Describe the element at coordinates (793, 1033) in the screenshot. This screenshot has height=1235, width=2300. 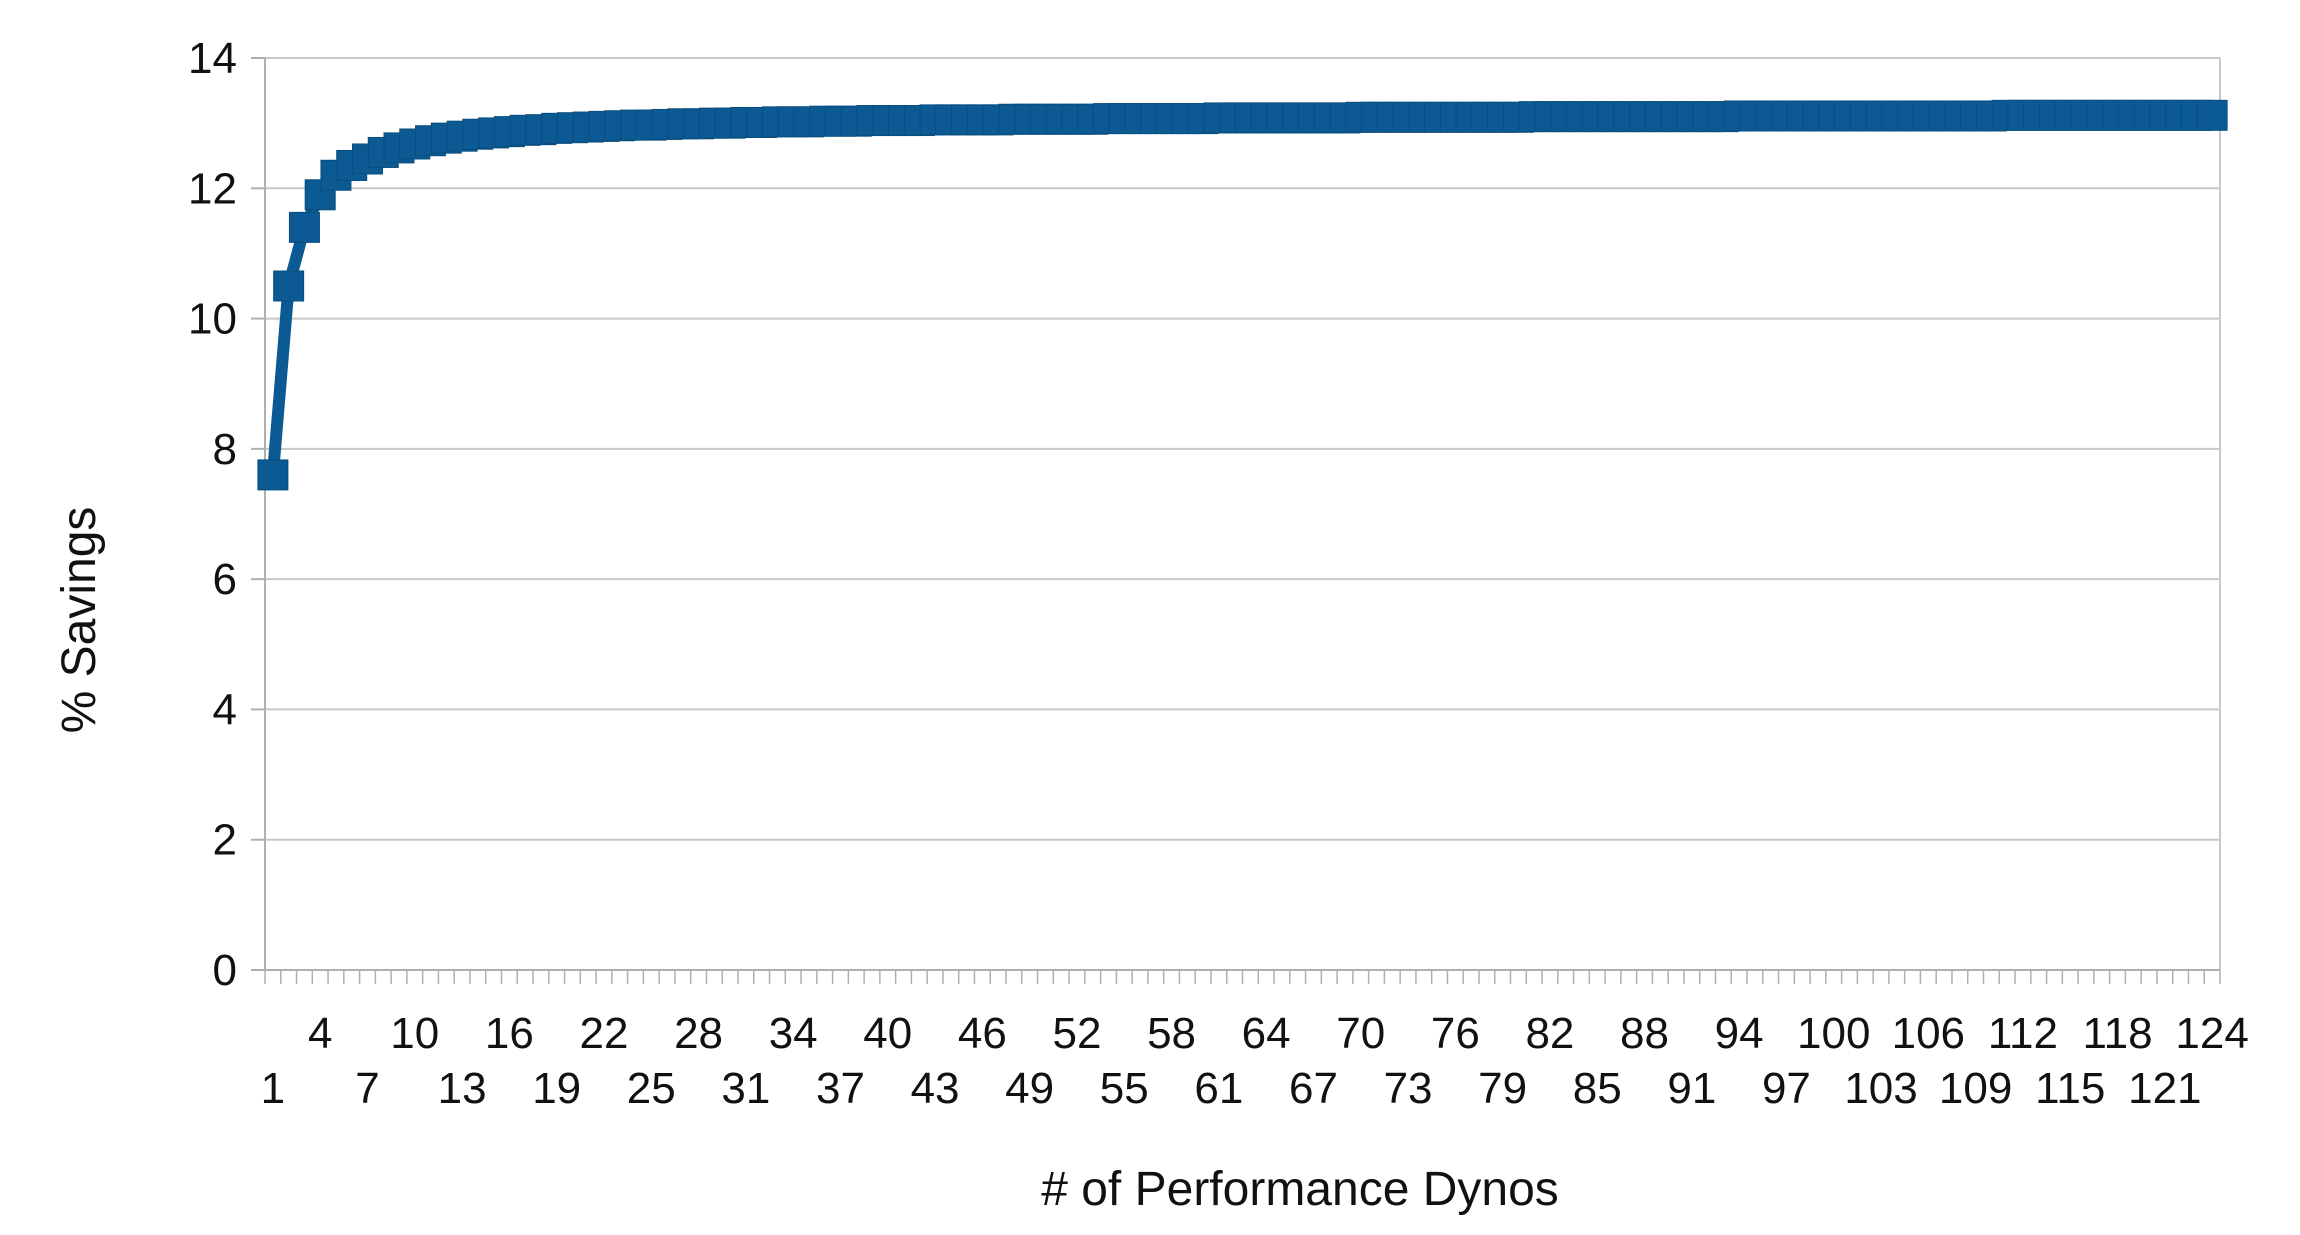
I see `x-tick-label-34: 34` at that location.